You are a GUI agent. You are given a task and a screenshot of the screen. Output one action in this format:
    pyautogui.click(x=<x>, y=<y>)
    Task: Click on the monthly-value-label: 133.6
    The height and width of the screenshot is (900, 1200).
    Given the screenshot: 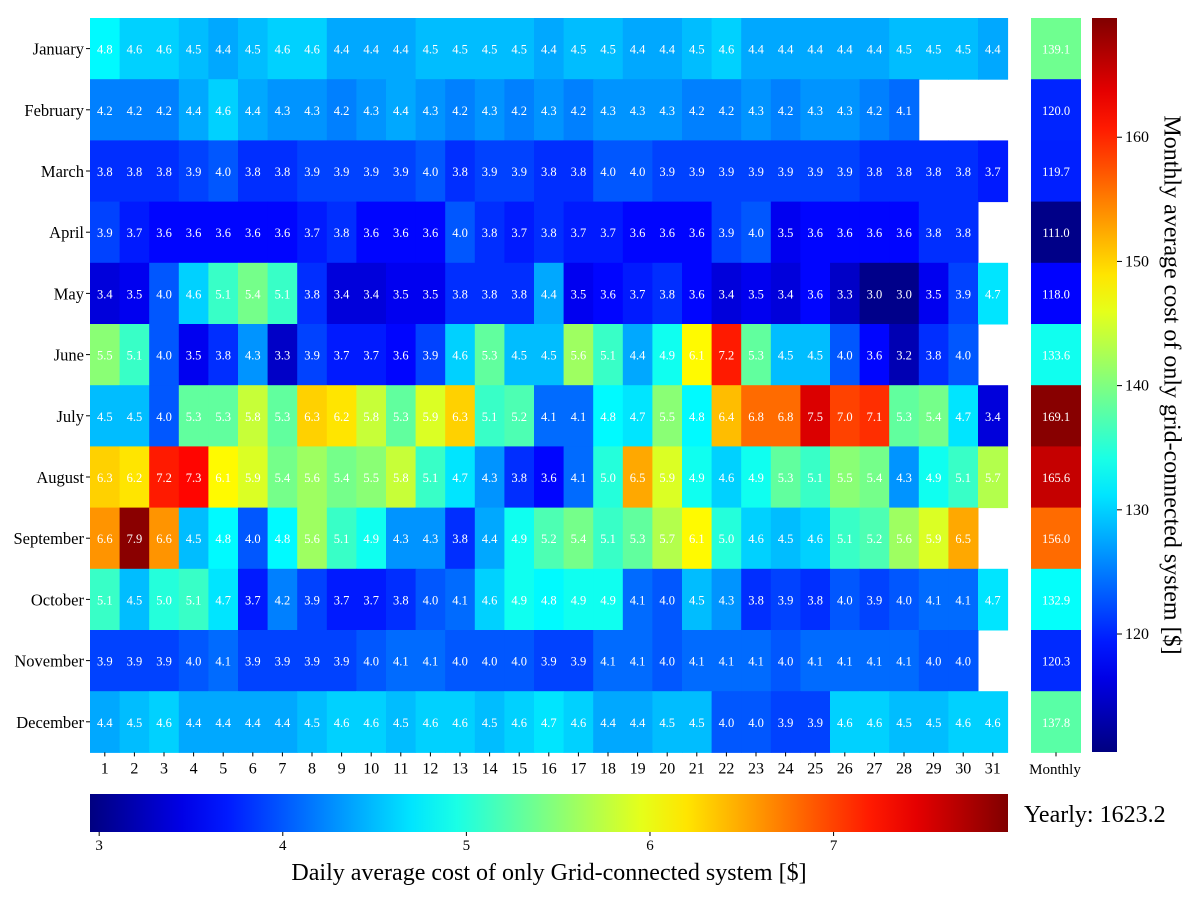 What is the action you would take?
    pyautogui.click(x=1056, y=356)
    